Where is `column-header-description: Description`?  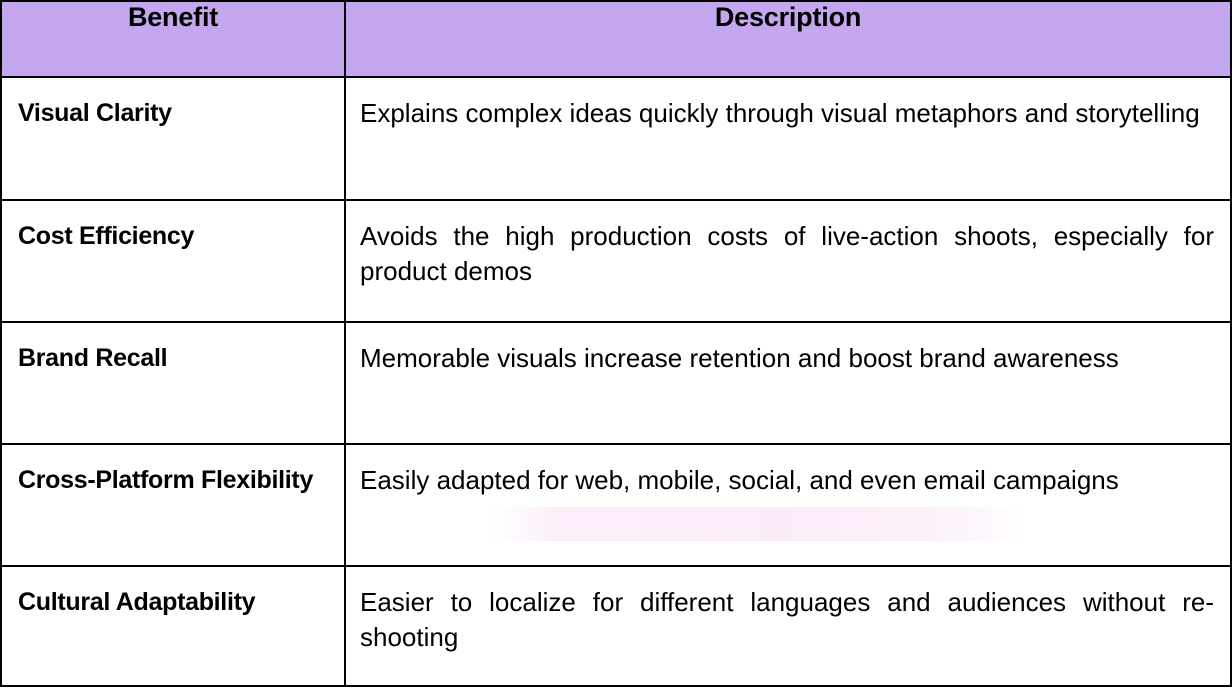
column-header-description: Description is located at coordinates (788, 39).